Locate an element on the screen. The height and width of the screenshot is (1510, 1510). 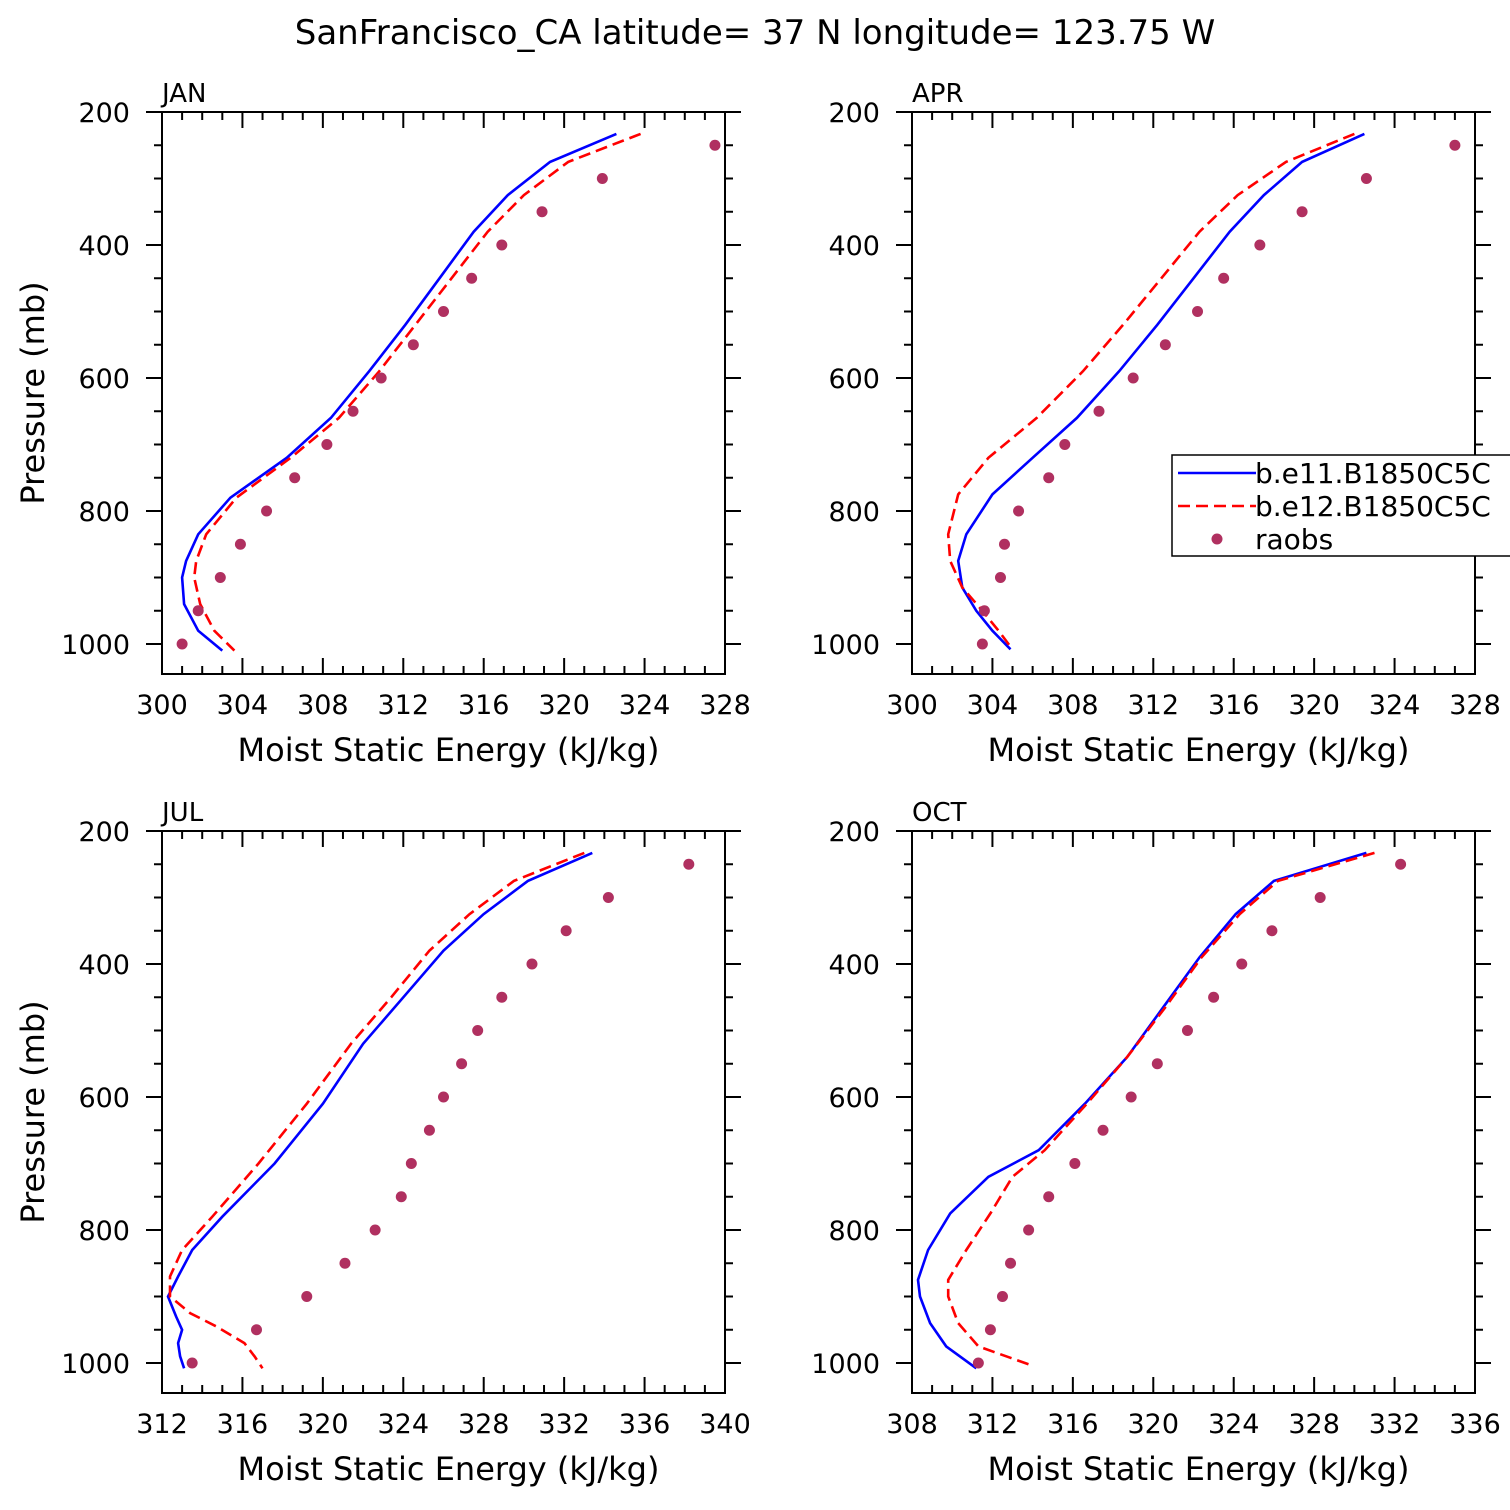
x-axis-label: Moist Static Energy (kJ/kg) is located at coordinates (449, 750).